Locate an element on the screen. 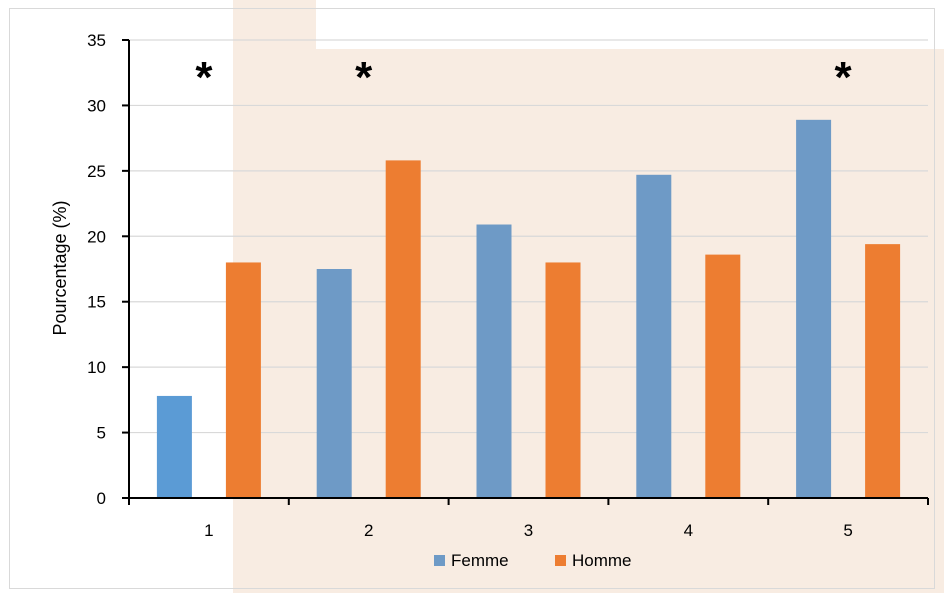 Image resolution: width=944 pixels, height=593 pixels. background-inset is located at coordinates (630, 24).